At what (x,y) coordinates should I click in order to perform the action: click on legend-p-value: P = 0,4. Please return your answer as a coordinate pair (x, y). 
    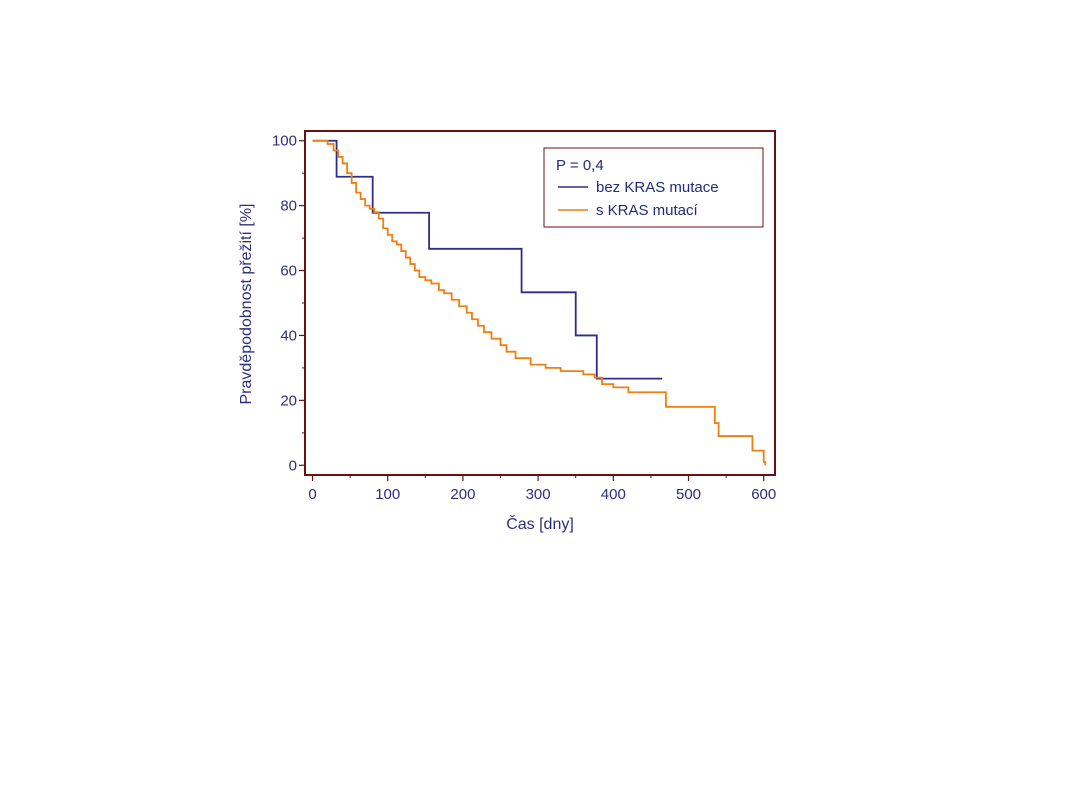
    Looking at the image, I should click on (580, 165).